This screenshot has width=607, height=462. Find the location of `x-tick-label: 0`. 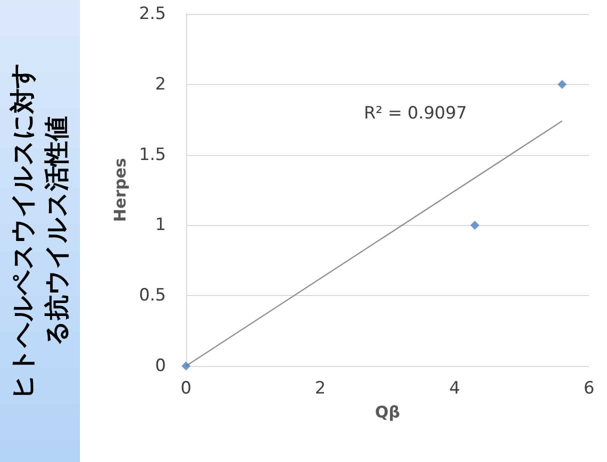

x-tick-label: 0 is located at coordinates (186, 388).